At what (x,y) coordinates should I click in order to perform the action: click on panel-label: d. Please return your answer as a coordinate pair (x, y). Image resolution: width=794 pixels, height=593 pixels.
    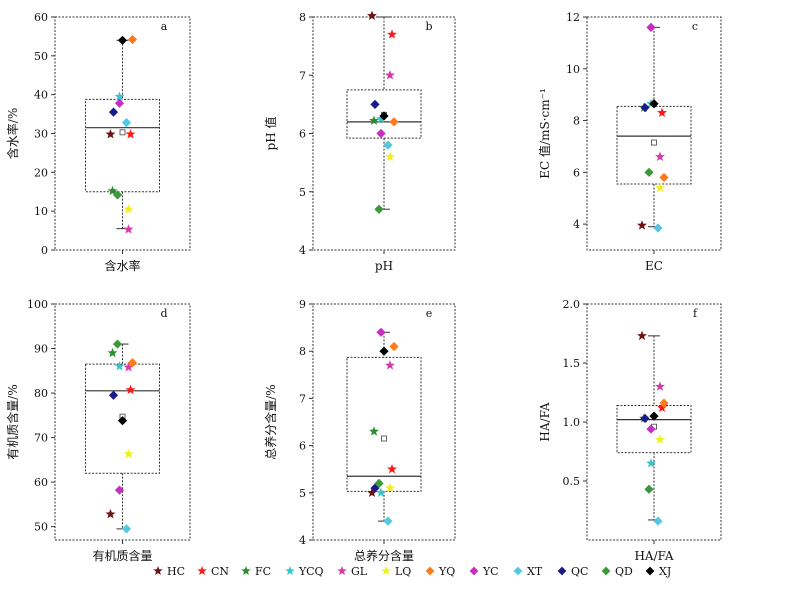
    Looking at the image, I should click on (163, 313).